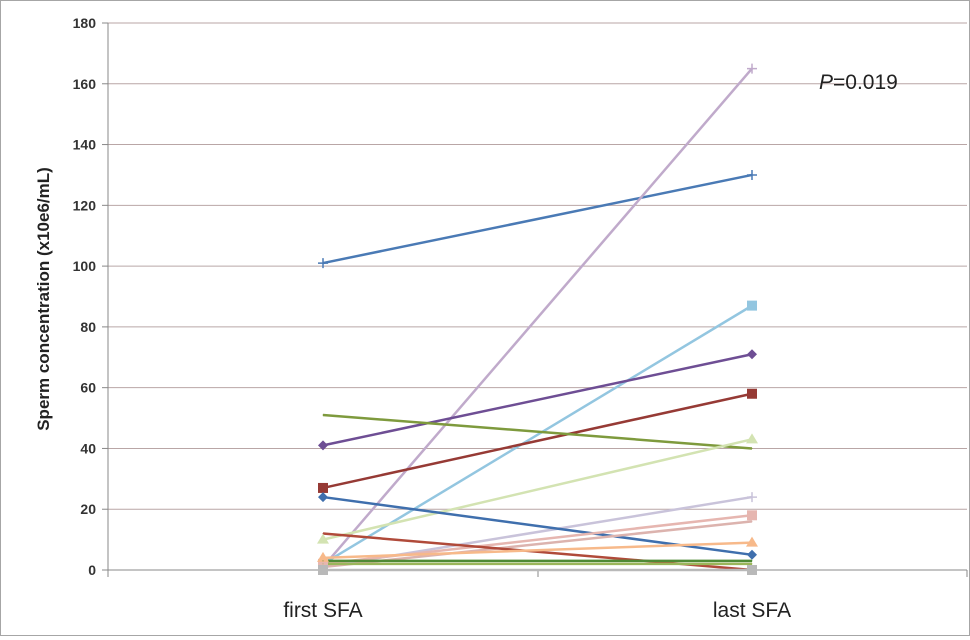 The height and width of the screenshot is (640, 970). I want to click on x-category-label-0: first SFA, so click(322, 610).